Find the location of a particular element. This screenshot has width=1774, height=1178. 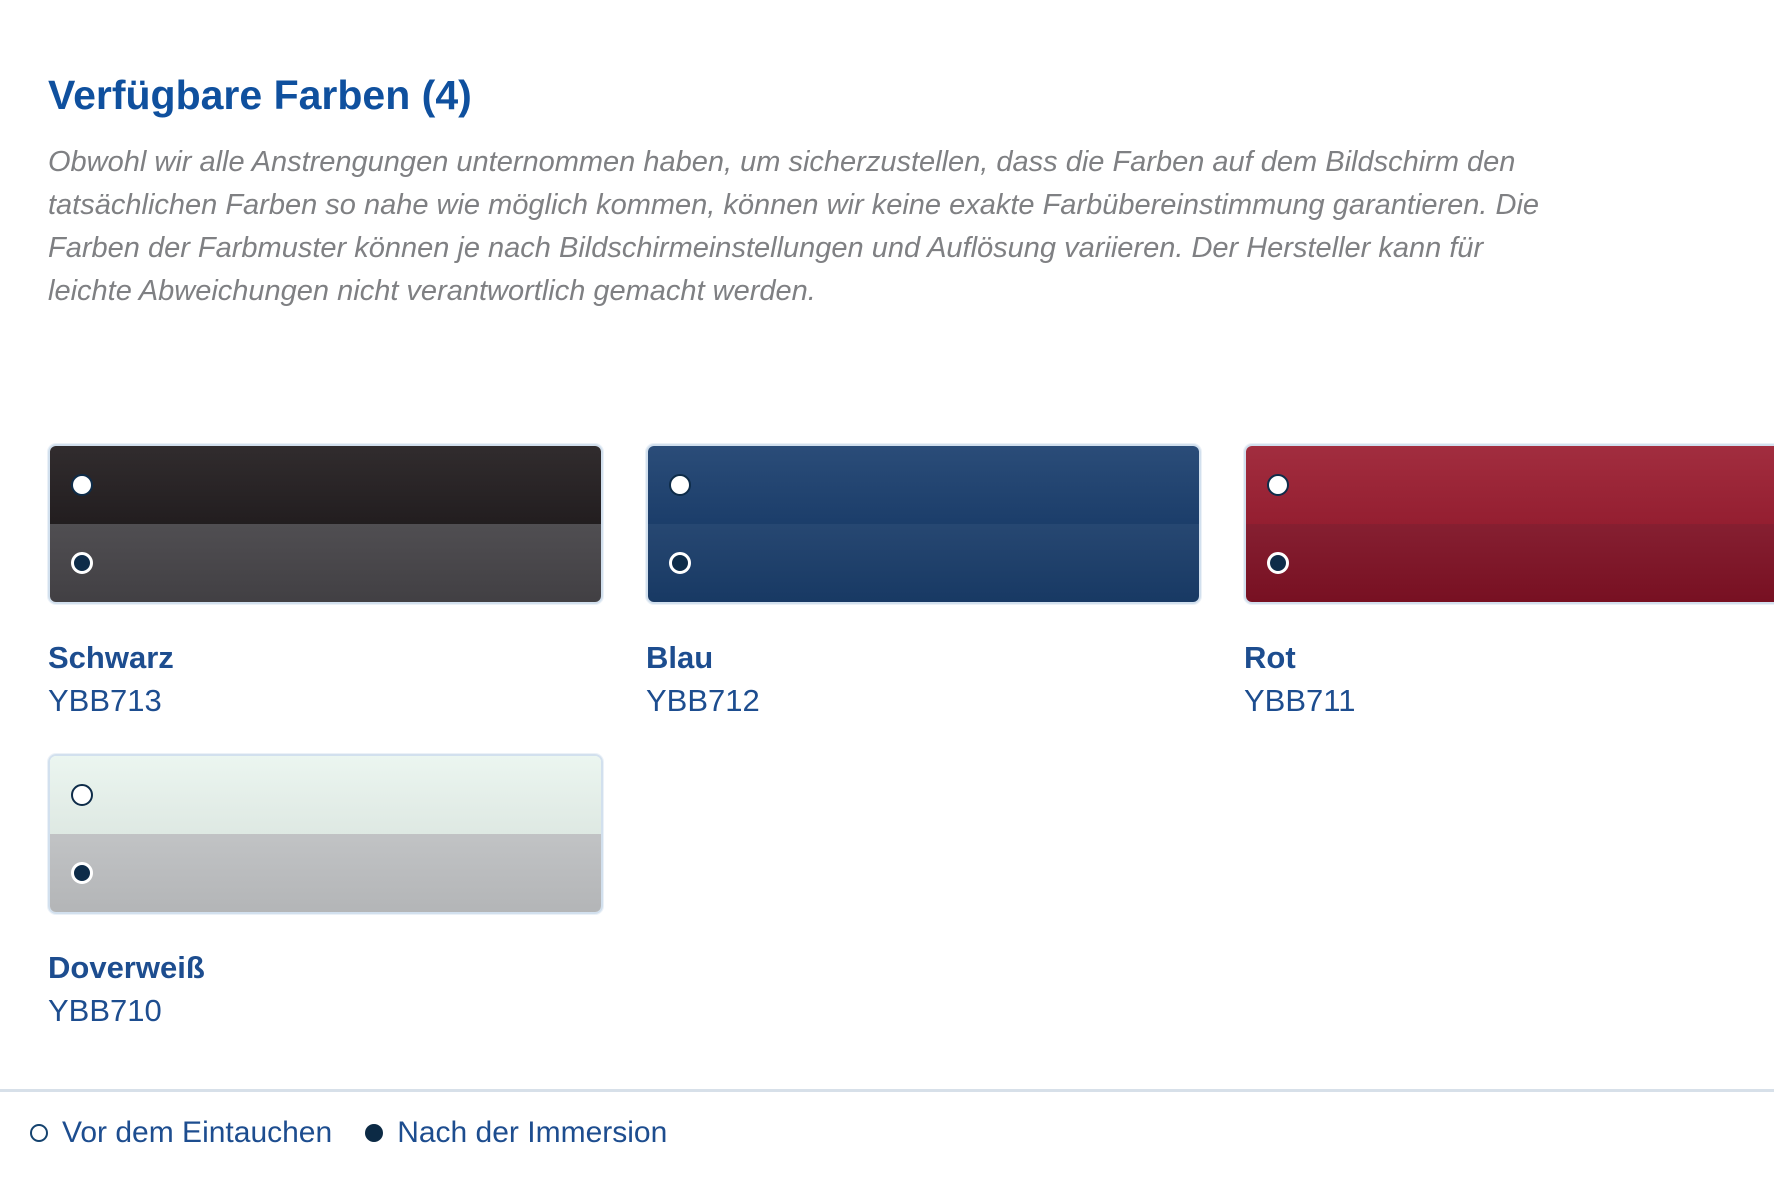

legend-after-immersion: Nach der Immersion is located at coordinates (516, 1133).